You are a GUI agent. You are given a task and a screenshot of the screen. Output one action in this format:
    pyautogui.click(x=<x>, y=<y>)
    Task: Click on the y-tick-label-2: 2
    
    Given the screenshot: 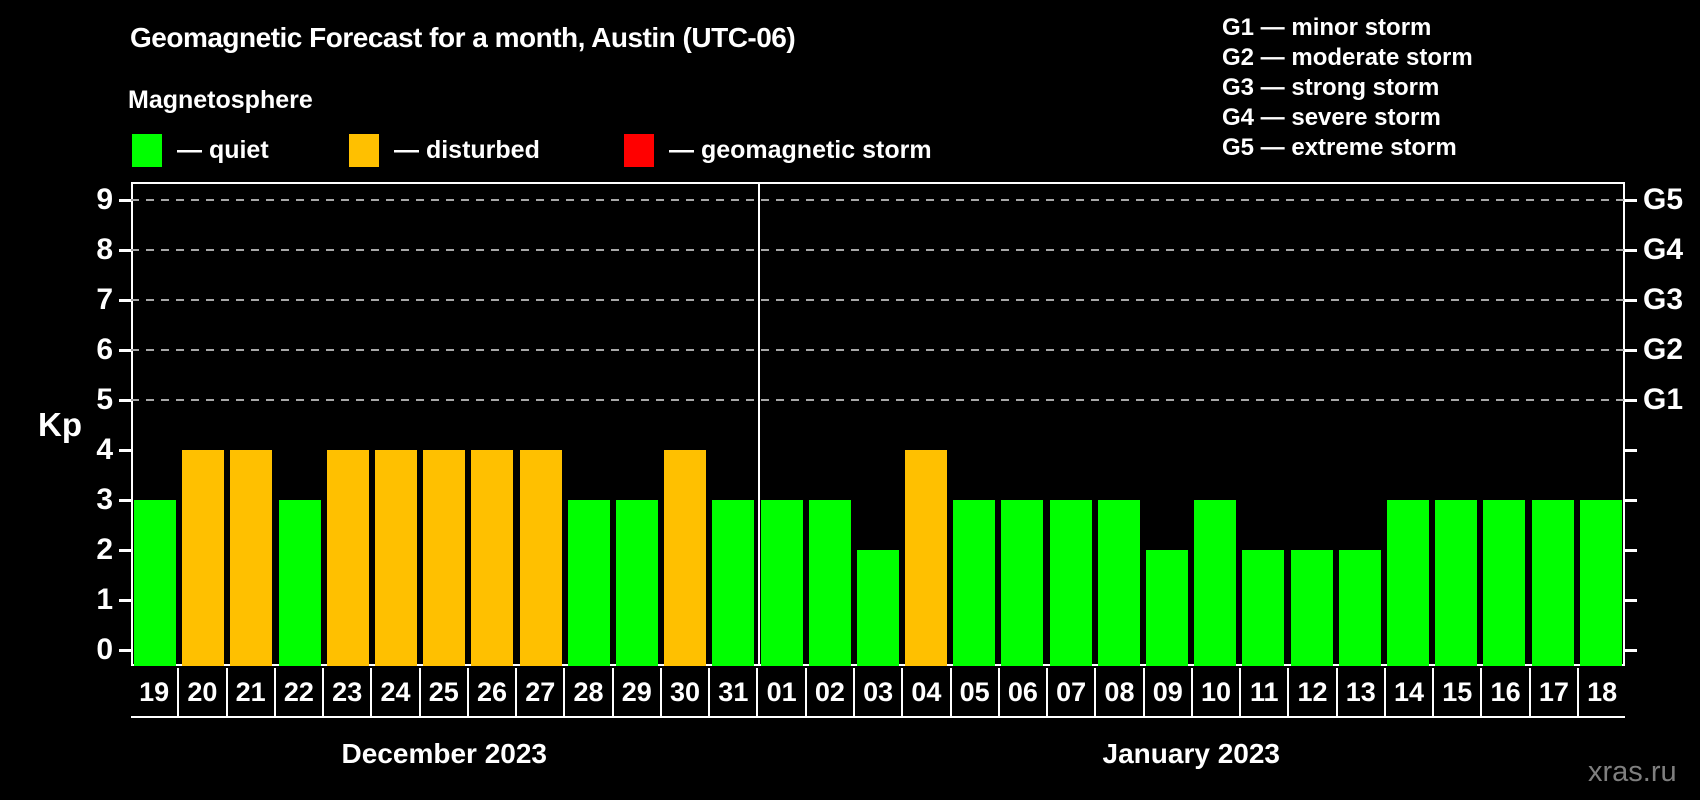 What is the action you would take?
    pyautogui.click(x=104, y=549)
    